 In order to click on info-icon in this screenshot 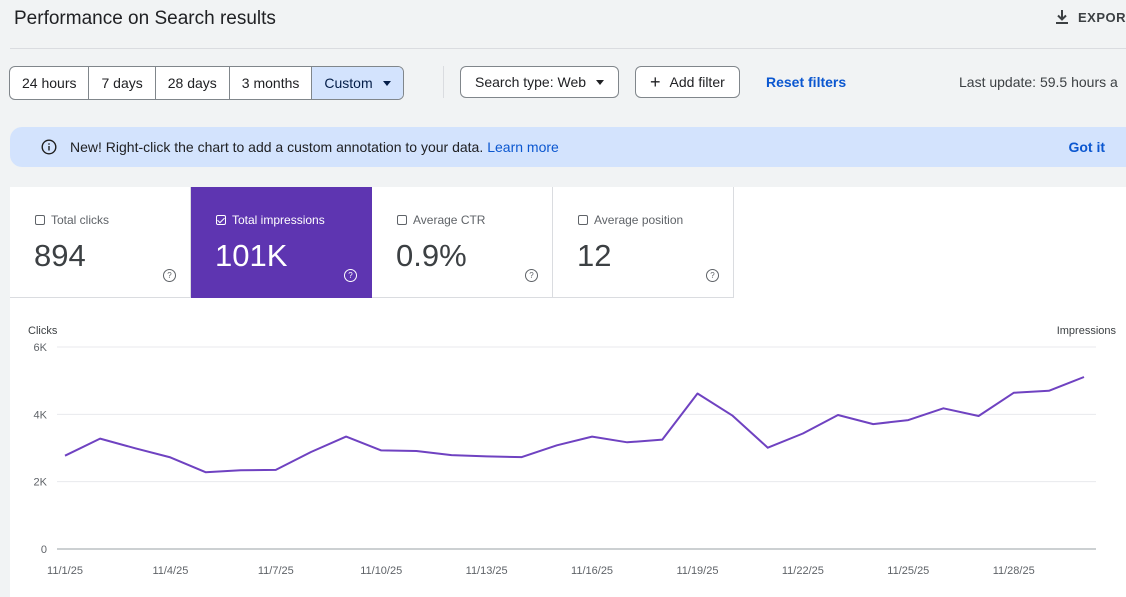, I will do `click(49, 147)`.